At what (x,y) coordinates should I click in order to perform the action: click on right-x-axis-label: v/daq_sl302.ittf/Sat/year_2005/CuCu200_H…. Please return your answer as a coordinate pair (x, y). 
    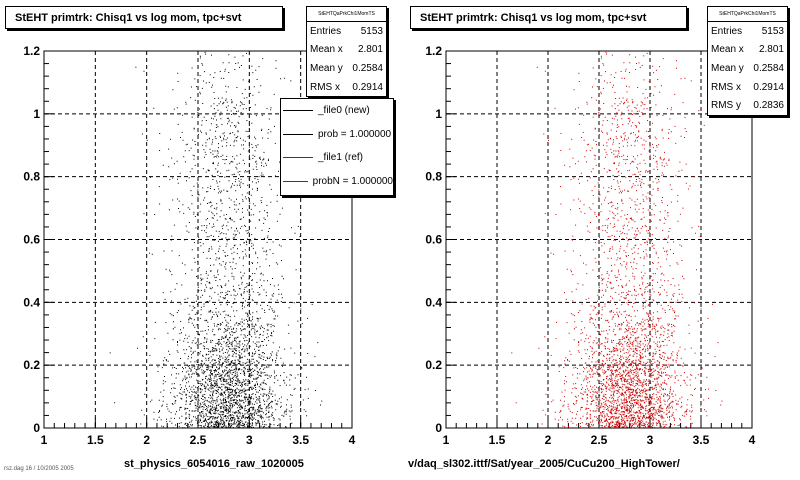
    Looking at the image, I should click on (544, 464).